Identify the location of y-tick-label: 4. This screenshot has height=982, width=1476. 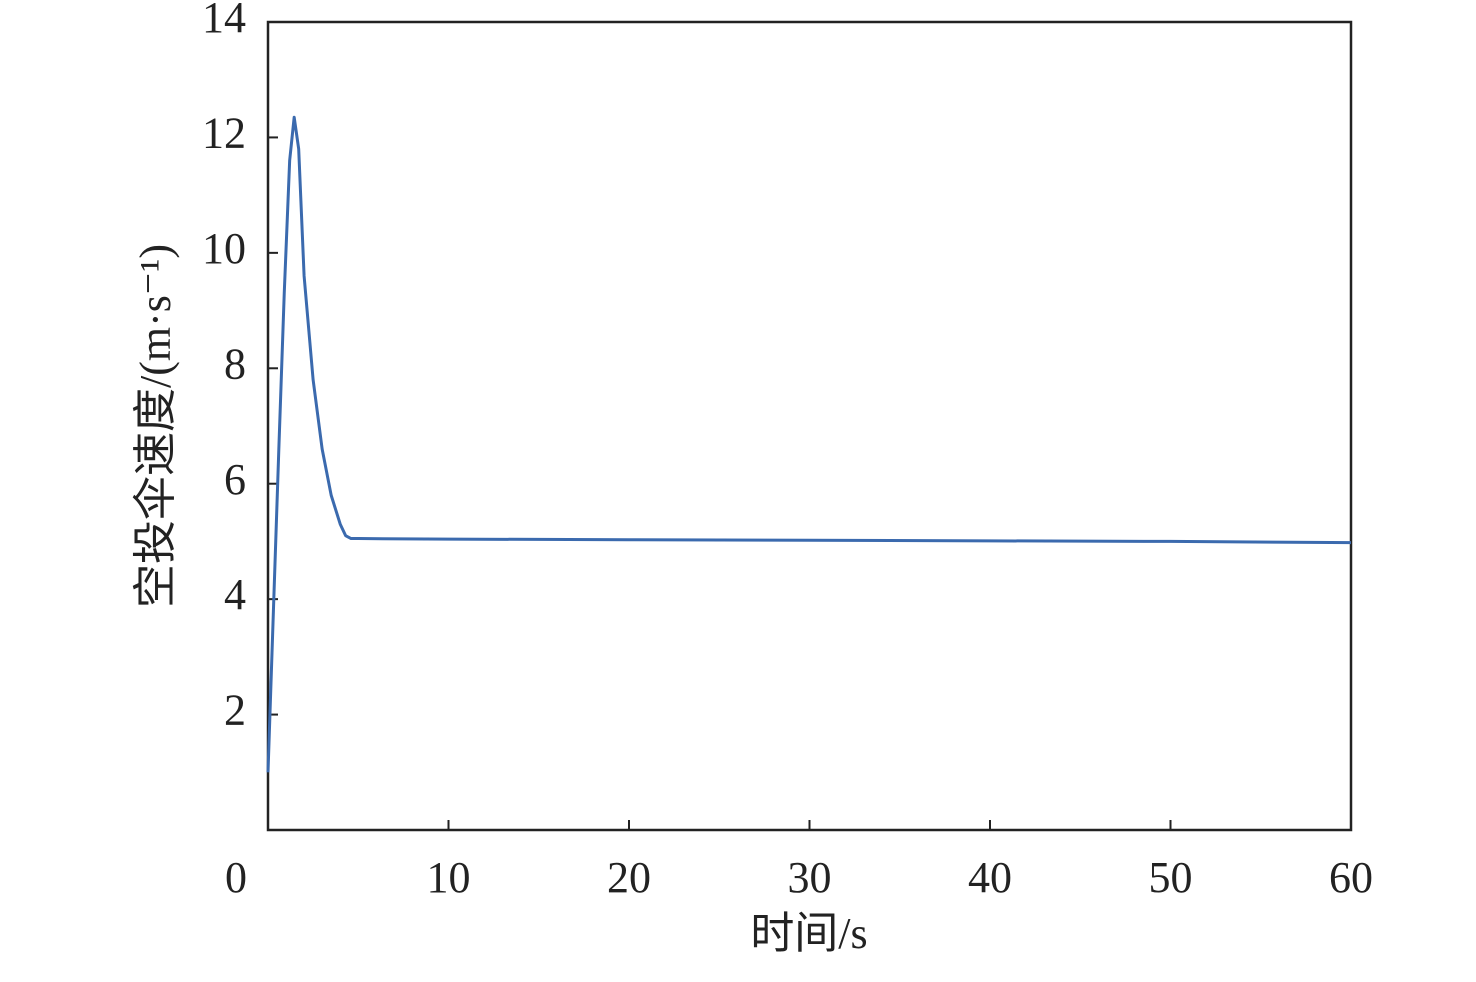
(235, 594).